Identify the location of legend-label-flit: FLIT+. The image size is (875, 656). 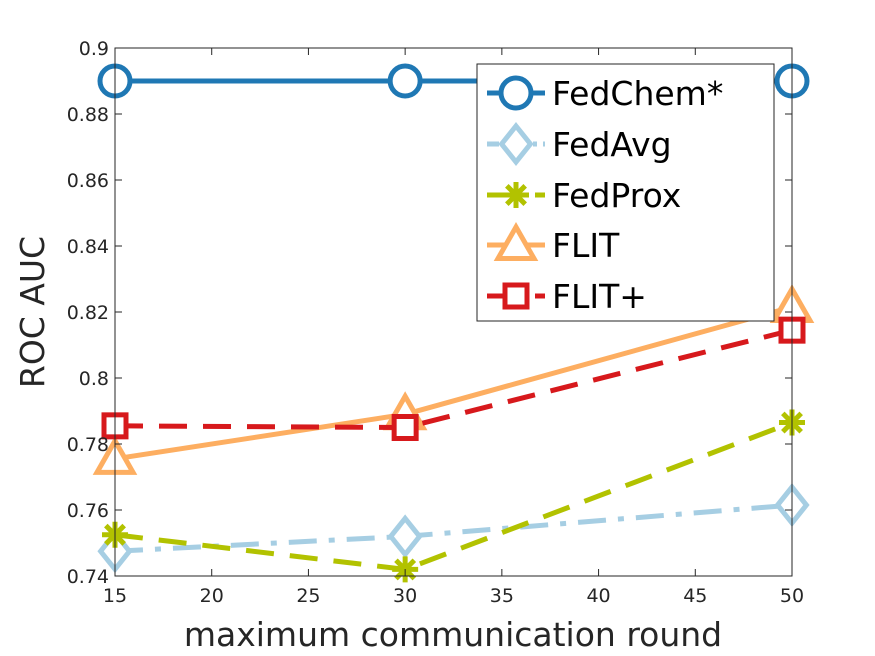
(599, 296).